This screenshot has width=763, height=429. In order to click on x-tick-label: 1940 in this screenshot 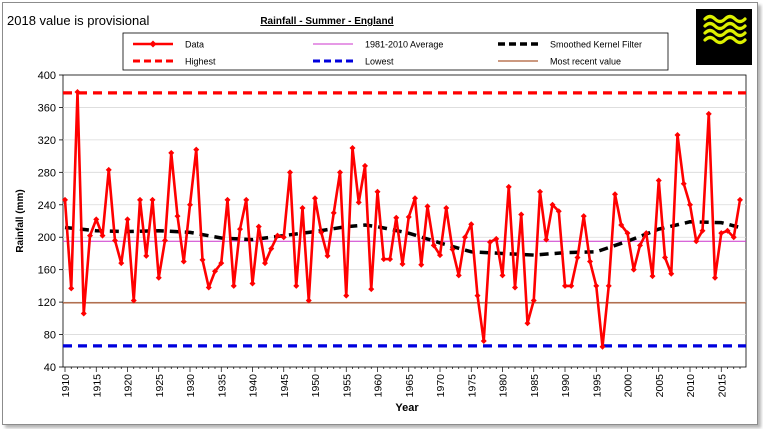, I will do `click(254, 386)`.